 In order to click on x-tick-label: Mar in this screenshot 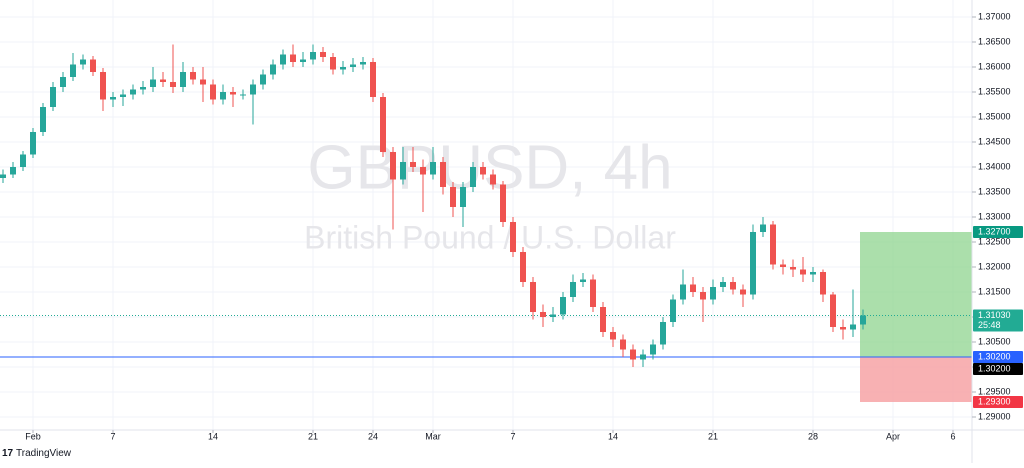, I will do `click(433, 436)`.